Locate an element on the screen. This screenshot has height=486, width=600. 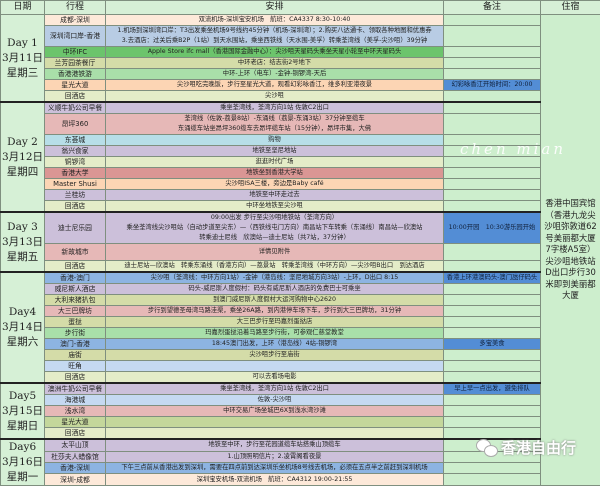
plan-line: 尖沙咀吃完晚饭，步行至星光大道，观看幻彩咏香江，维多利亚港夜景 is located at coordinates (274, 85).